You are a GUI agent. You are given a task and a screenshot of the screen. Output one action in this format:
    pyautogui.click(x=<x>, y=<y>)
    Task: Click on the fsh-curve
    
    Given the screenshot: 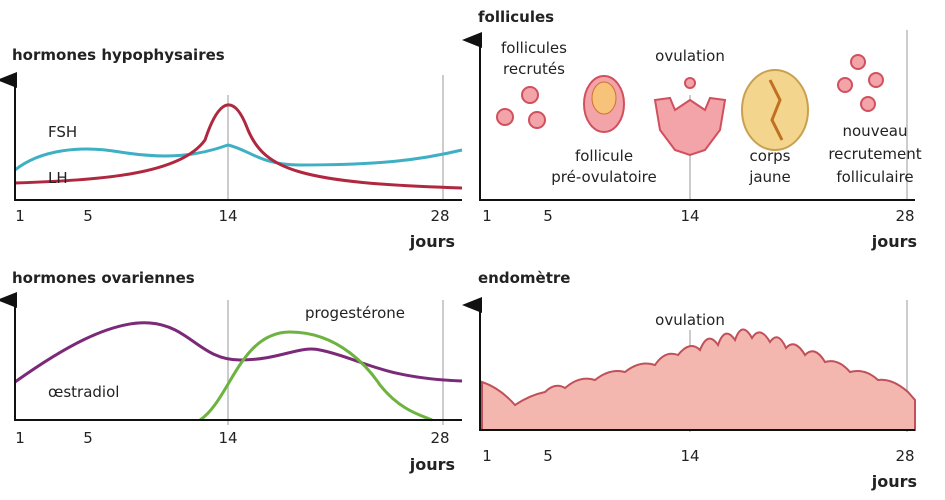 What is the action you would take?
    pyautogui.click(x=238, y=157)
    